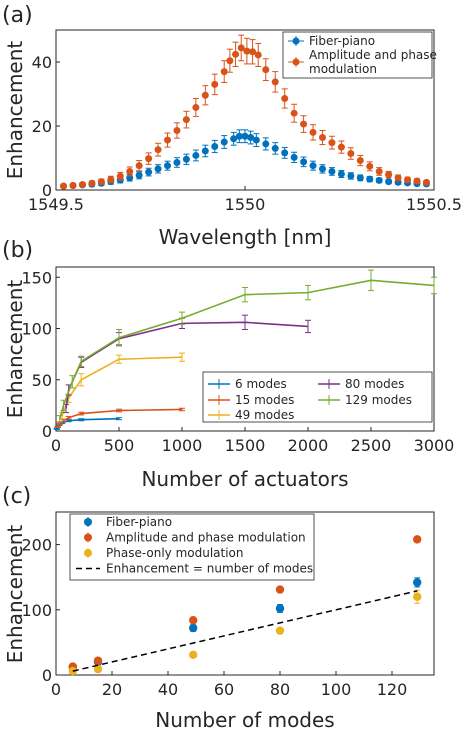 The height and width of the screenshot is (730, 474). What do you see at coordinates (244, 719) in the screenshot?
I see `panel-c-xlabel: Number of modes` at bounding box center [244, 719].